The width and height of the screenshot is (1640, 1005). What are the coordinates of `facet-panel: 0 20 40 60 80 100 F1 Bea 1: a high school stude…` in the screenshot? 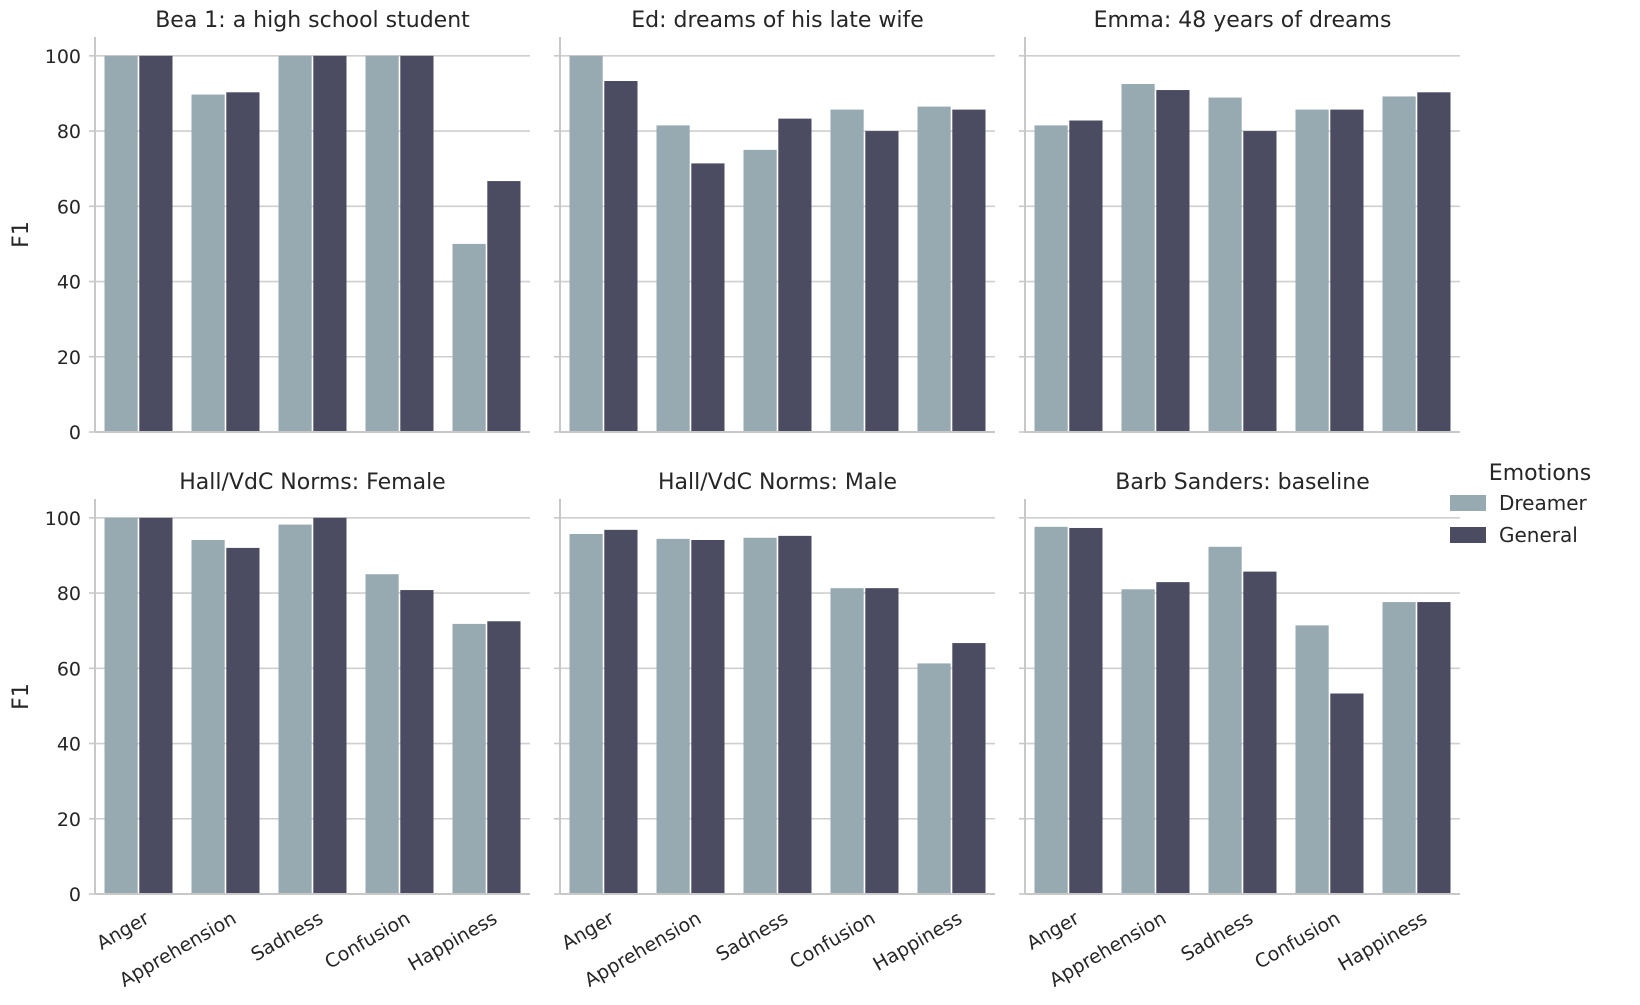 It's located at (269, 226).